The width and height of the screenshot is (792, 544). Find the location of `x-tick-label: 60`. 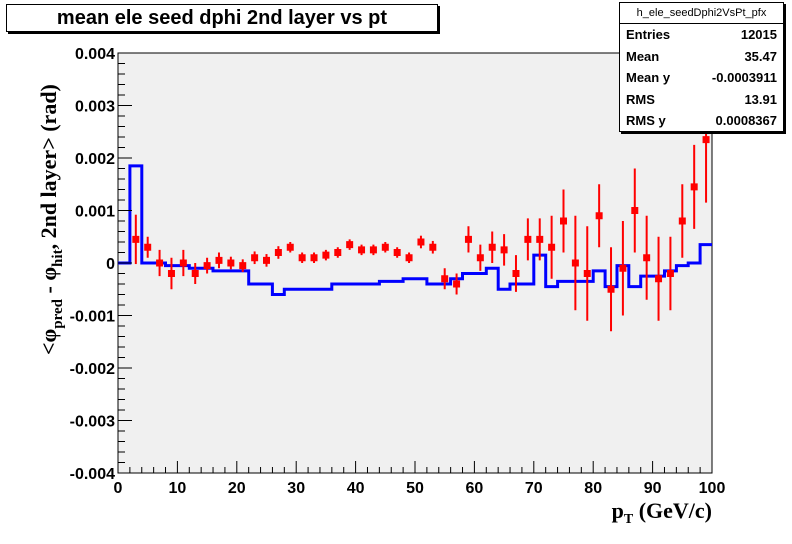

x-tick-label: 60 is located at coordinates (475, 488).